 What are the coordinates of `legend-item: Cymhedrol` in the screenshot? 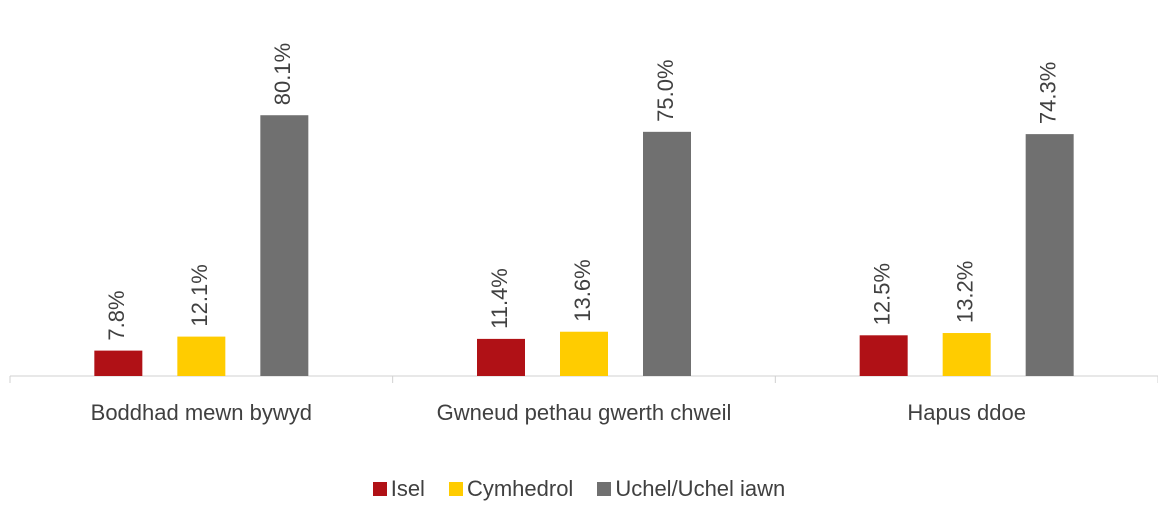 It's located at (511, 489).